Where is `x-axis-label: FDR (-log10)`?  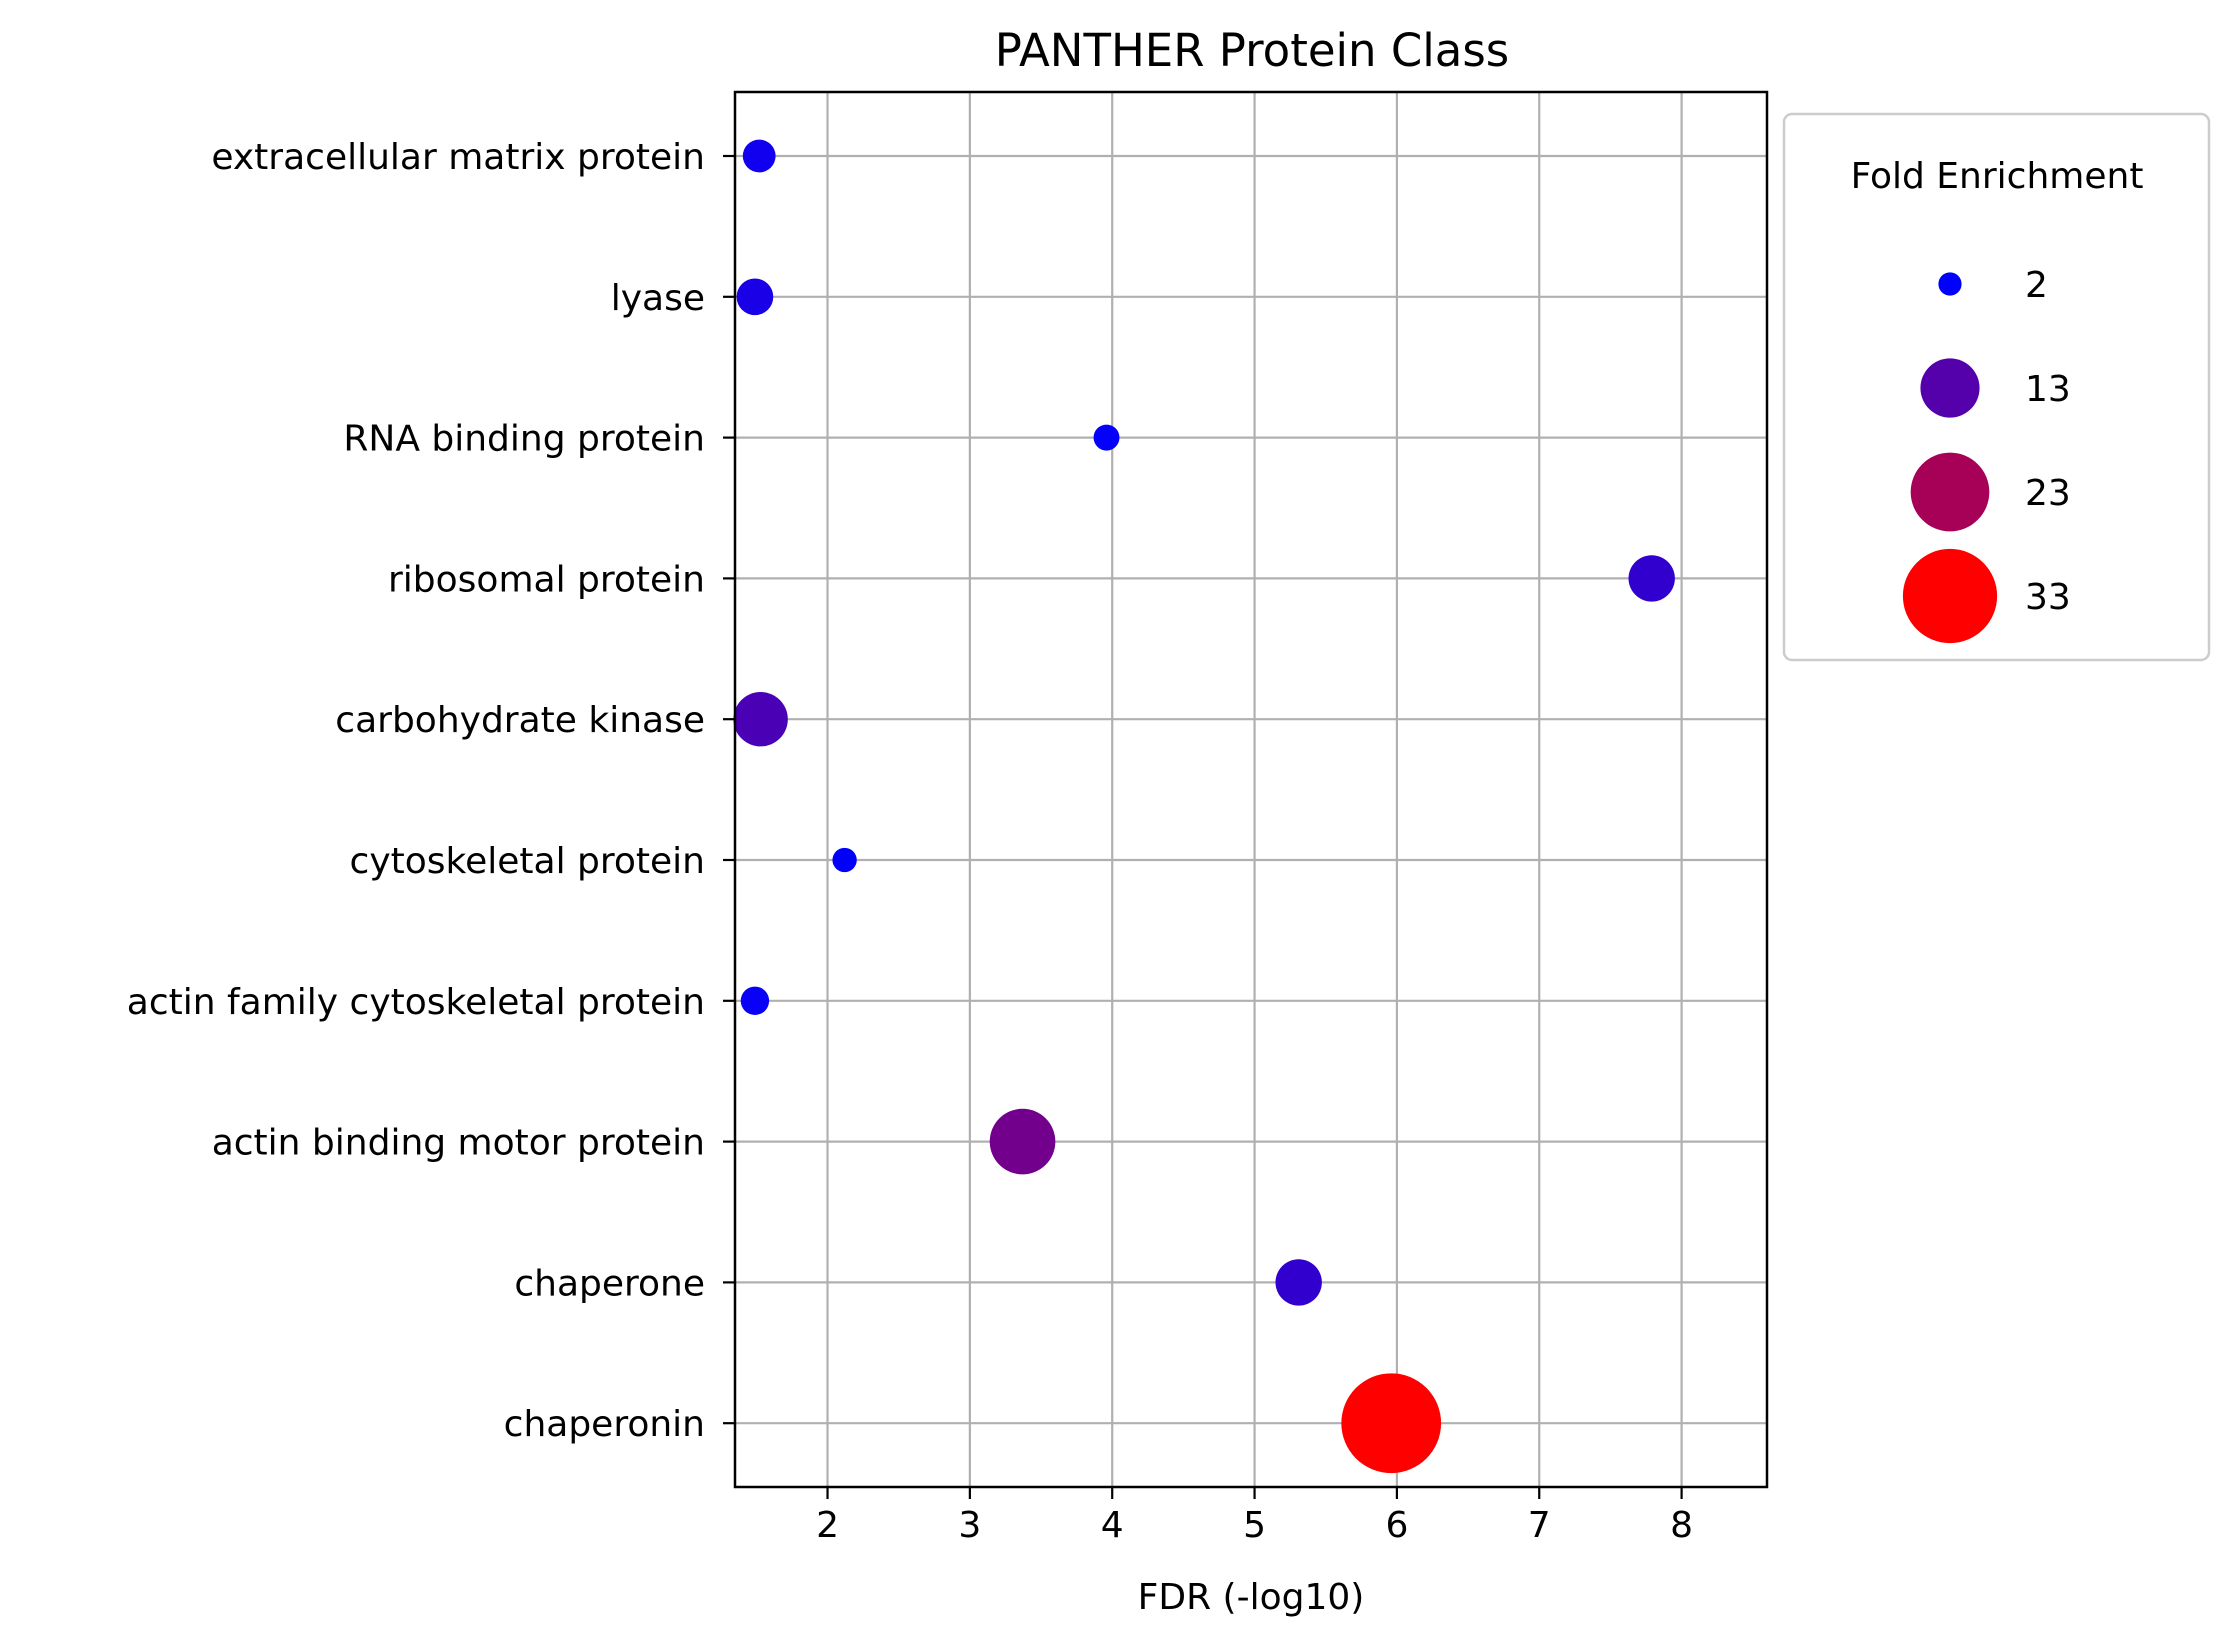 x-axis-label: FDR (-log10) is located at coordinates (1251, 1597).